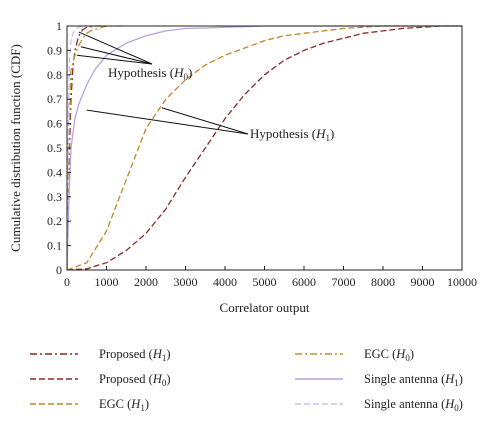 Image resolution: width=500 pixels, height=428 pixels. I want to click on y-tick-label: 0.2, so click(54, 221).